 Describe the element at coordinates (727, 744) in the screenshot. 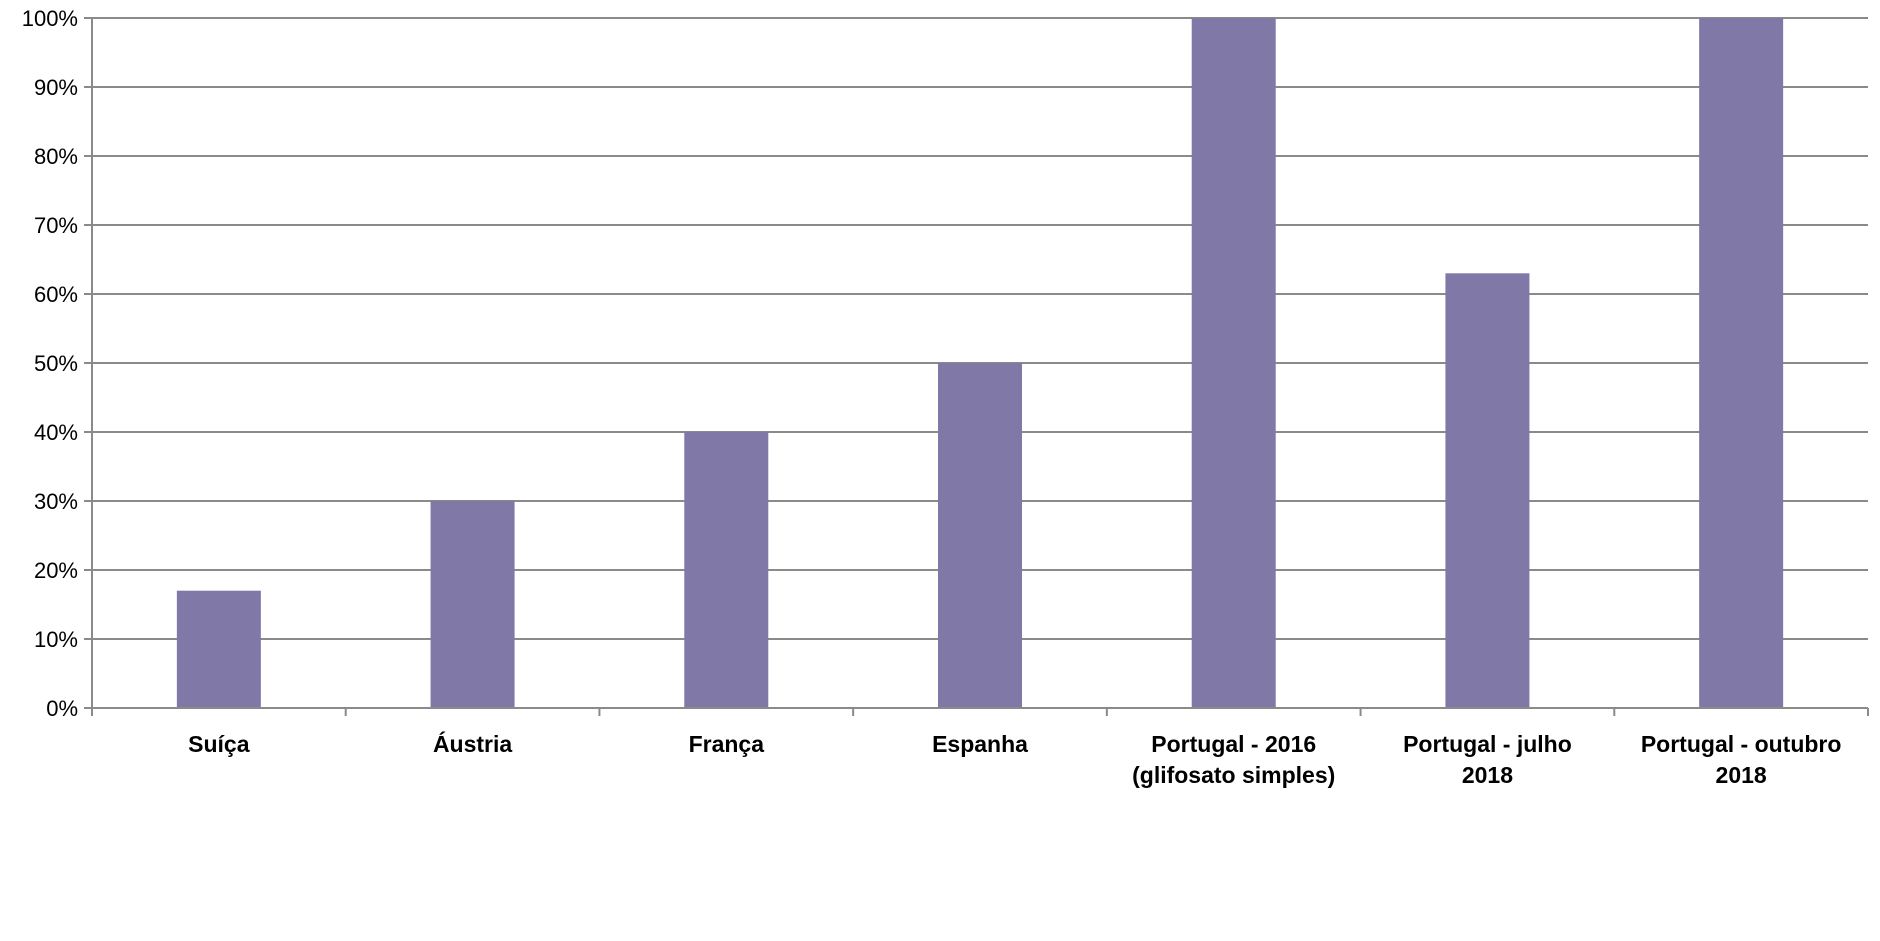

I see `x-tick-label: França` at that location.